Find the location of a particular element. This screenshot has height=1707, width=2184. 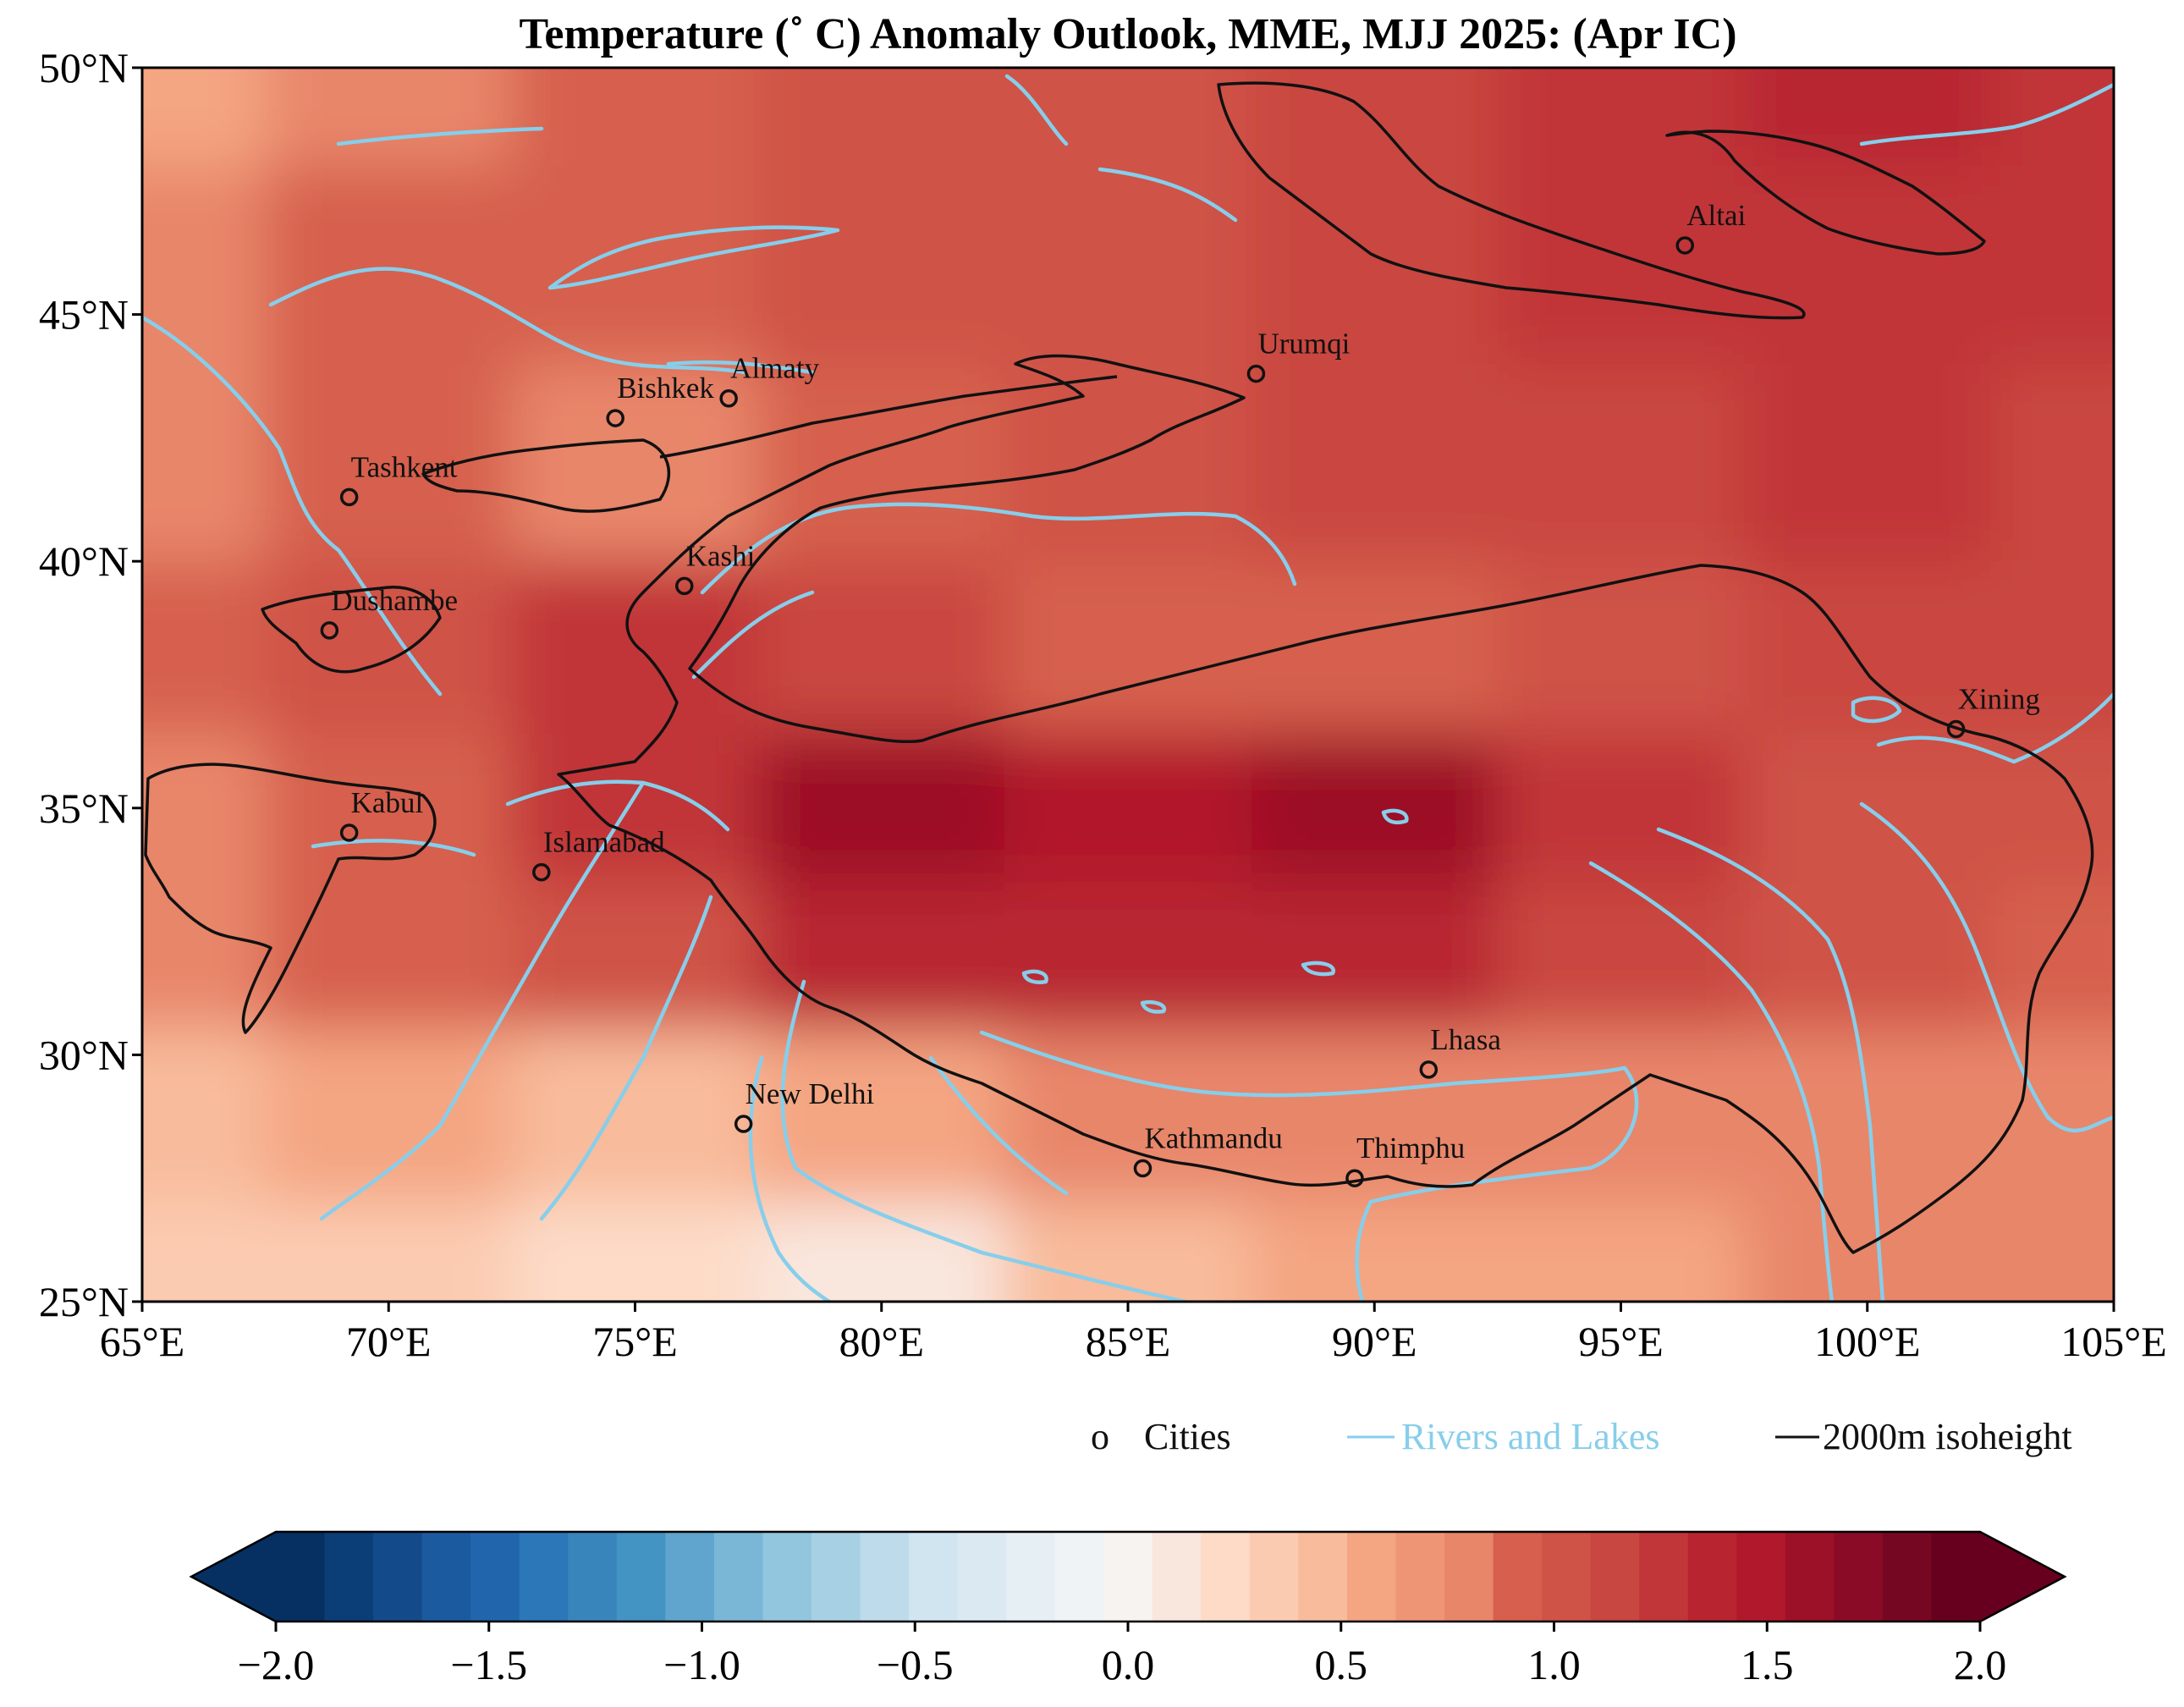

river-ili is located at coordinates (740, 367).